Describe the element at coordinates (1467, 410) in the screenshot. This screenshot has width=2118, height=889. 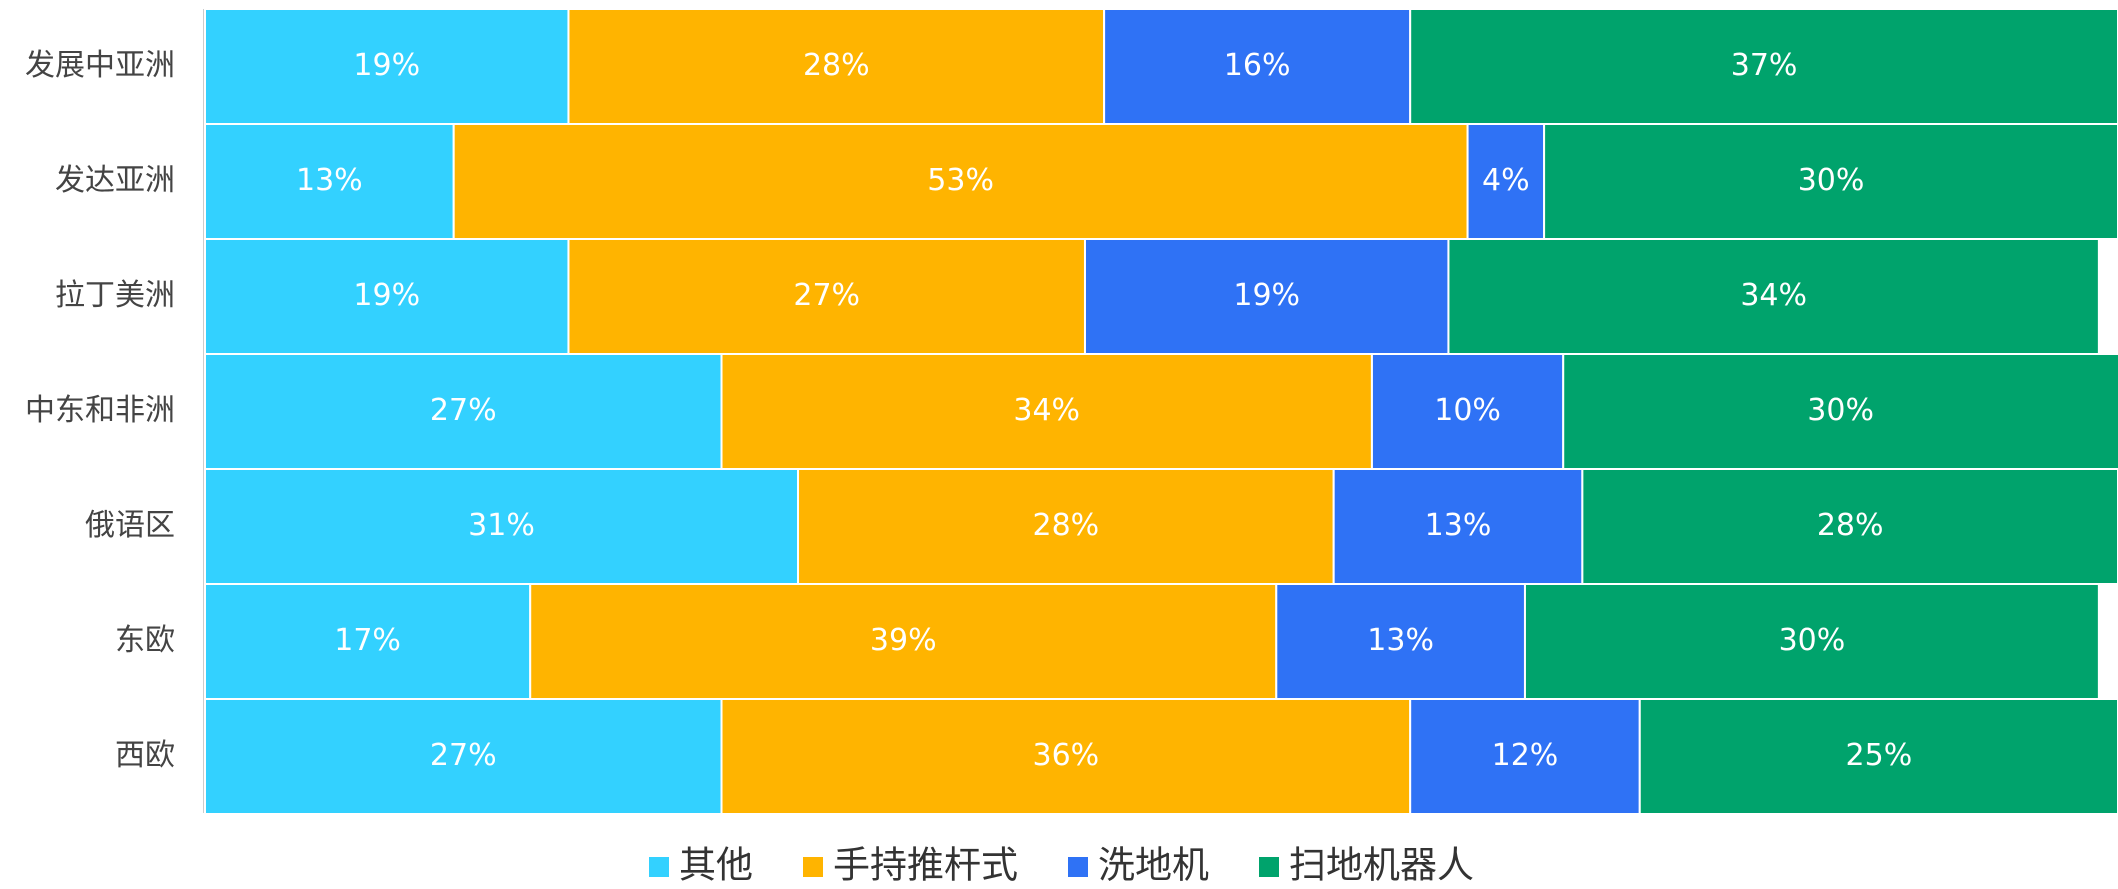
I see `data-label: 10%` at that location.